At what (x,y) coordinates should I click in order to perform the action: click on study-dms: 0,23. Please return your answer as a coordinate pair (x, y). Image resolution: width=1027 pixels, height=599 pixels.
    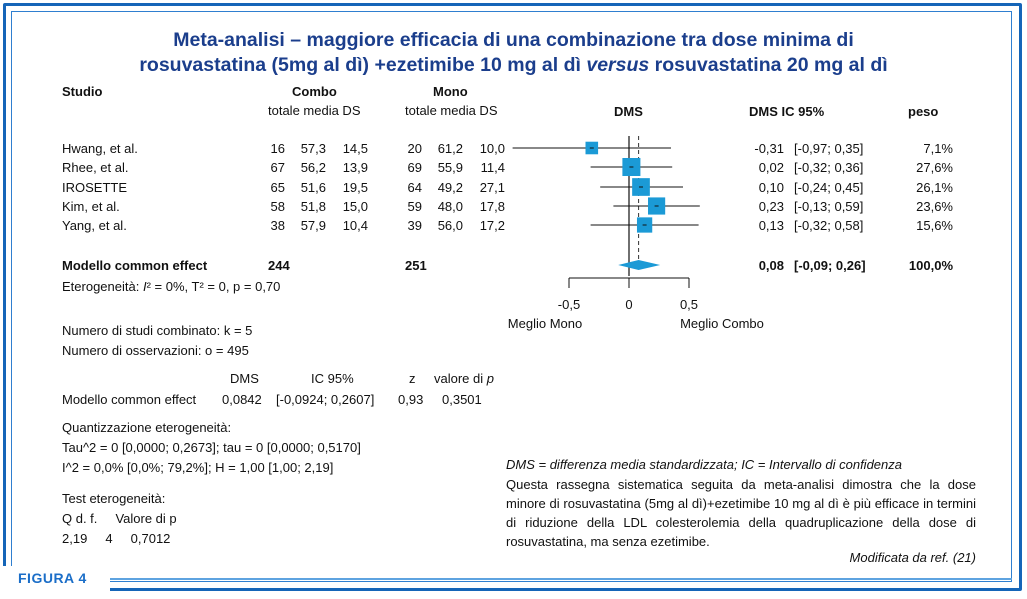
    Looking at the image, I should click on (771, 206).